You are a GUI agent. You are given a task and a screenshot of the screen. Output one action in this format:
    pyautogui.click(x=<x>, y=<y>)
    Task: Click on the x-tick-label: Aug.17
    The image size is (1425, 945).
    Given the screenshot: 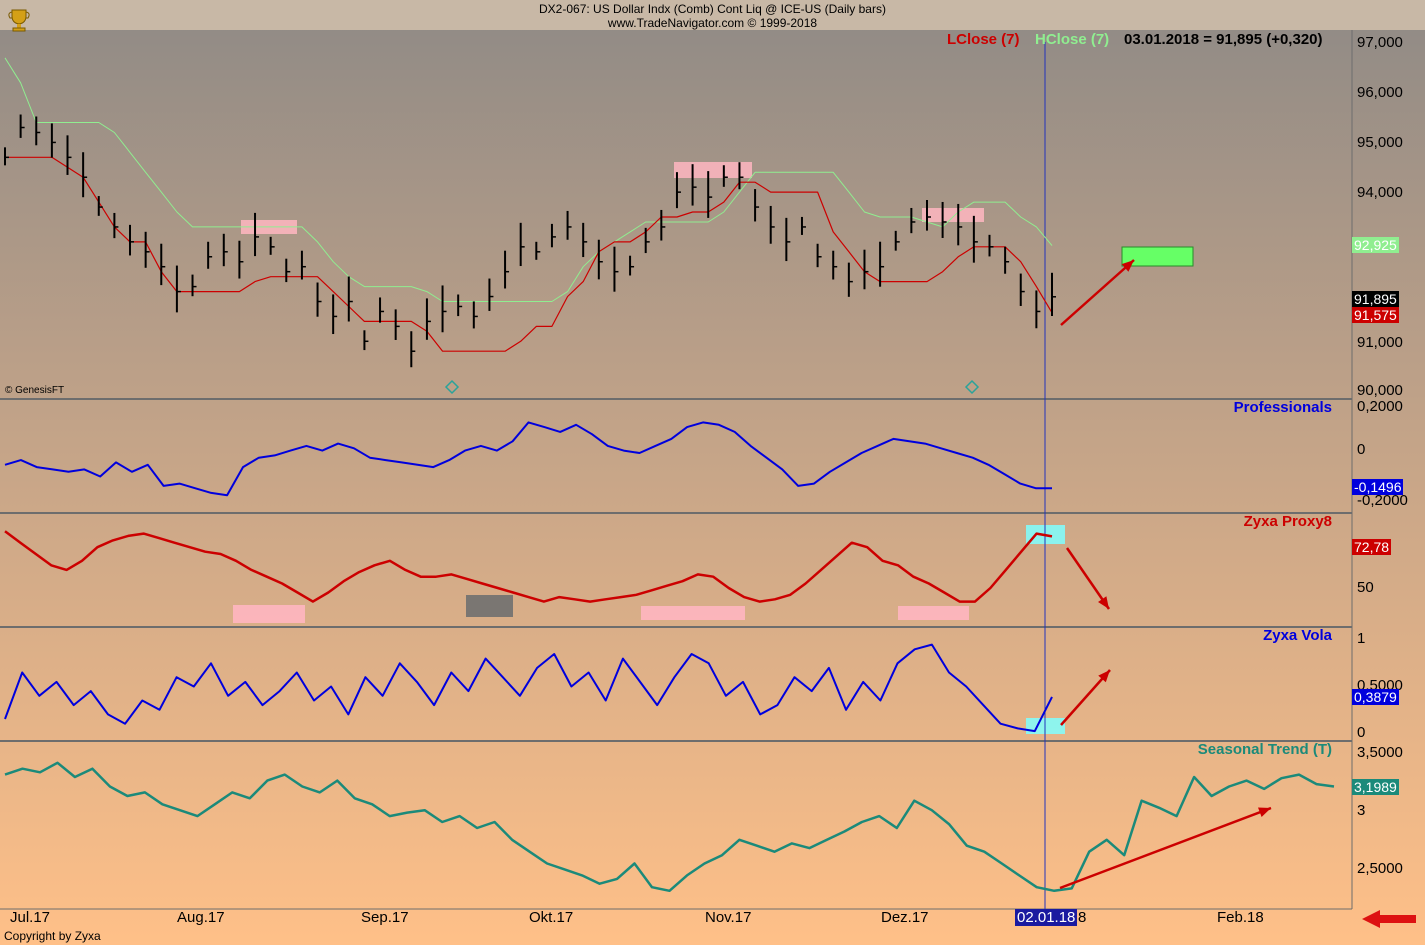 What is the action you would take?
    pyautogui.click(x=201, y=917)
    